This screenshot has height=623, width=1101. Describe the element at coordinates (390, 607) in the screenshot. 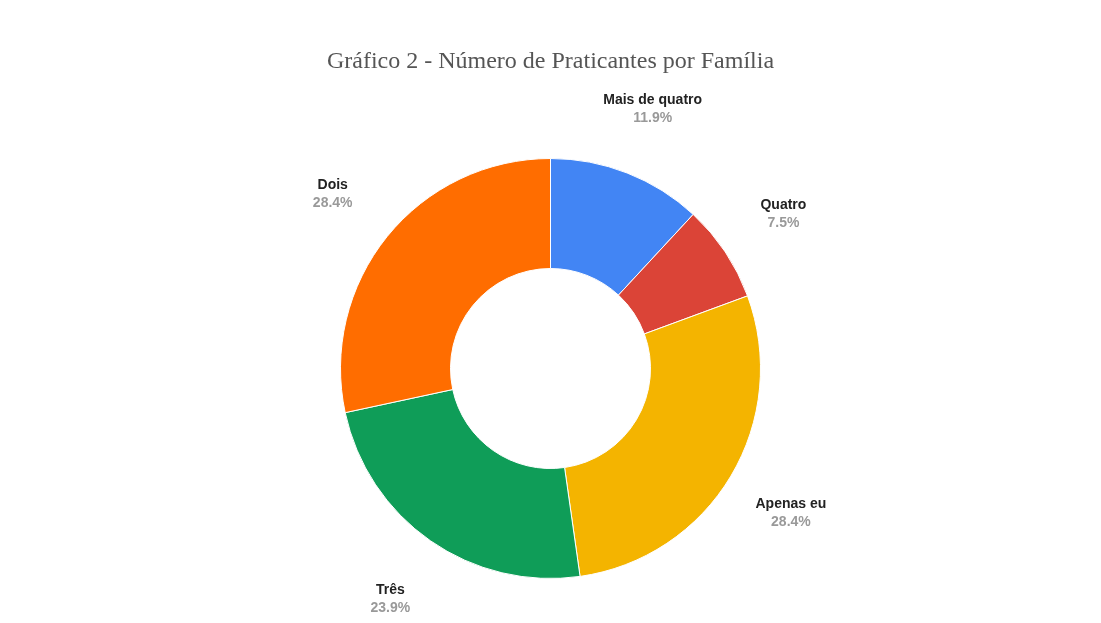

I see `data-label: 23.9%` at that location.